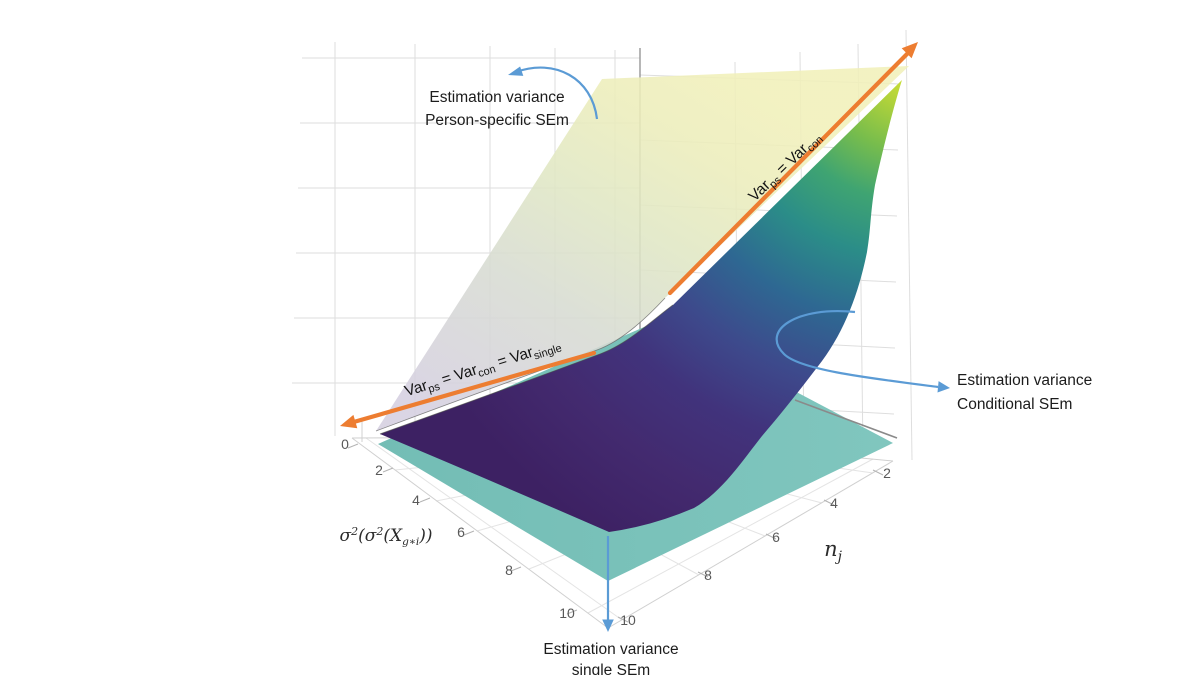 The height and width of the screenshot is (675, 1200). What do you see at coordinates (345, 444) in the screenshot?
I see `sigma-tick-0: 0` at bounding box center [345, 444].